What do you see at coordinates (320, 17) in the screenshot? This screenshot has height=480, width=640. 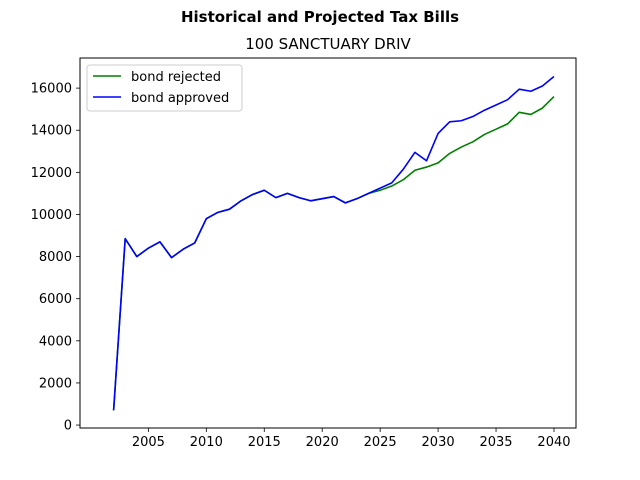 I see `chart-title: Historical and Projected Tax Bills` at bounding box center [320, 17].